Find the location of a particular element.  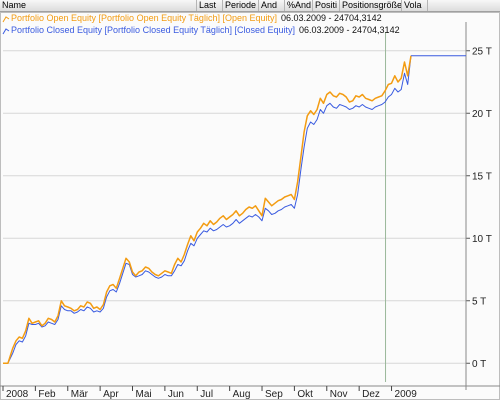

x-tick-label: Feb is located at coordinates (47, 394).